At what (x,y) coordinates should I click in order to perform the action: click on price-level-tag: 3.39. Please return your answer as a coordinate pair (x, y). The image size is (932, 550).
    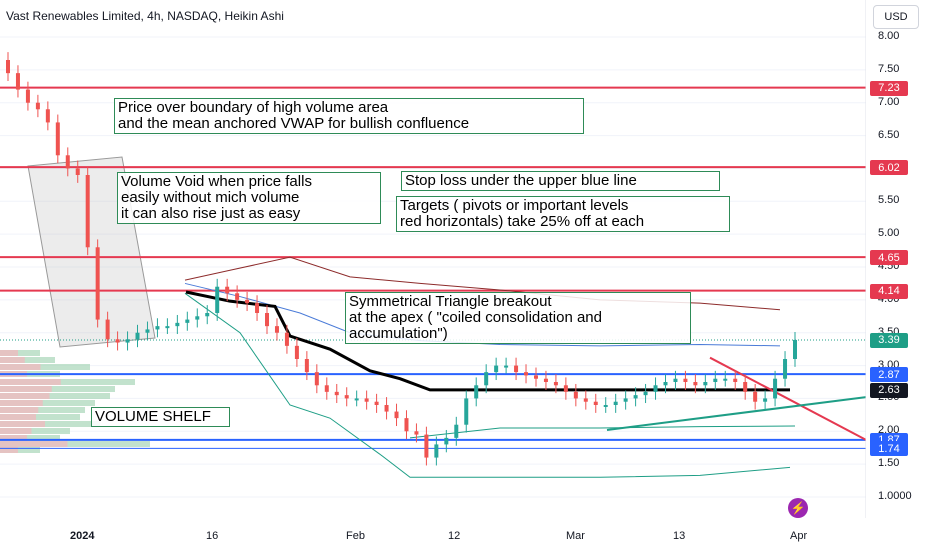
    Looking at the image, I should click on (889, 340).